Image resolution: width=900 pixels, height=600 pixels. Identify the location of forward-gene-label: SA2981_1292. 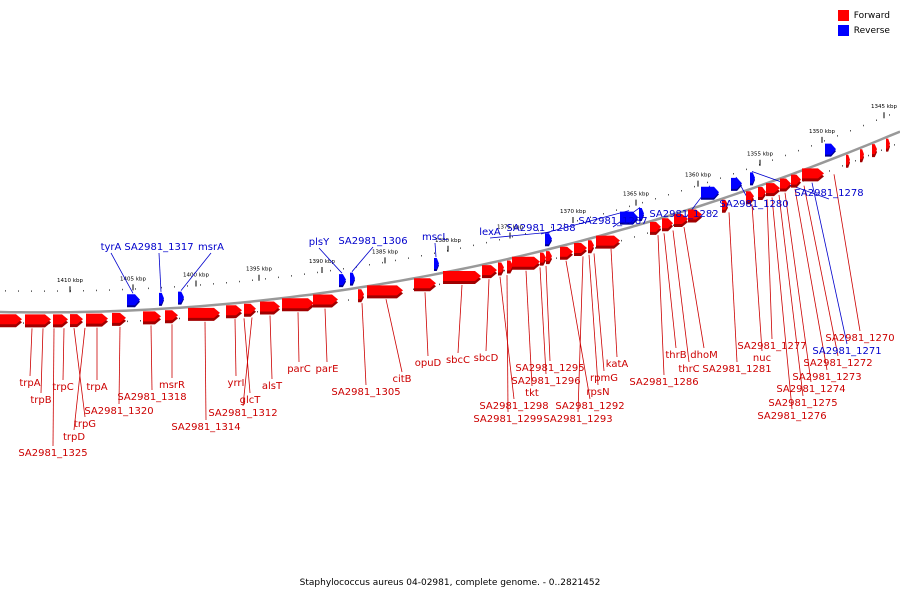
(589, 406).